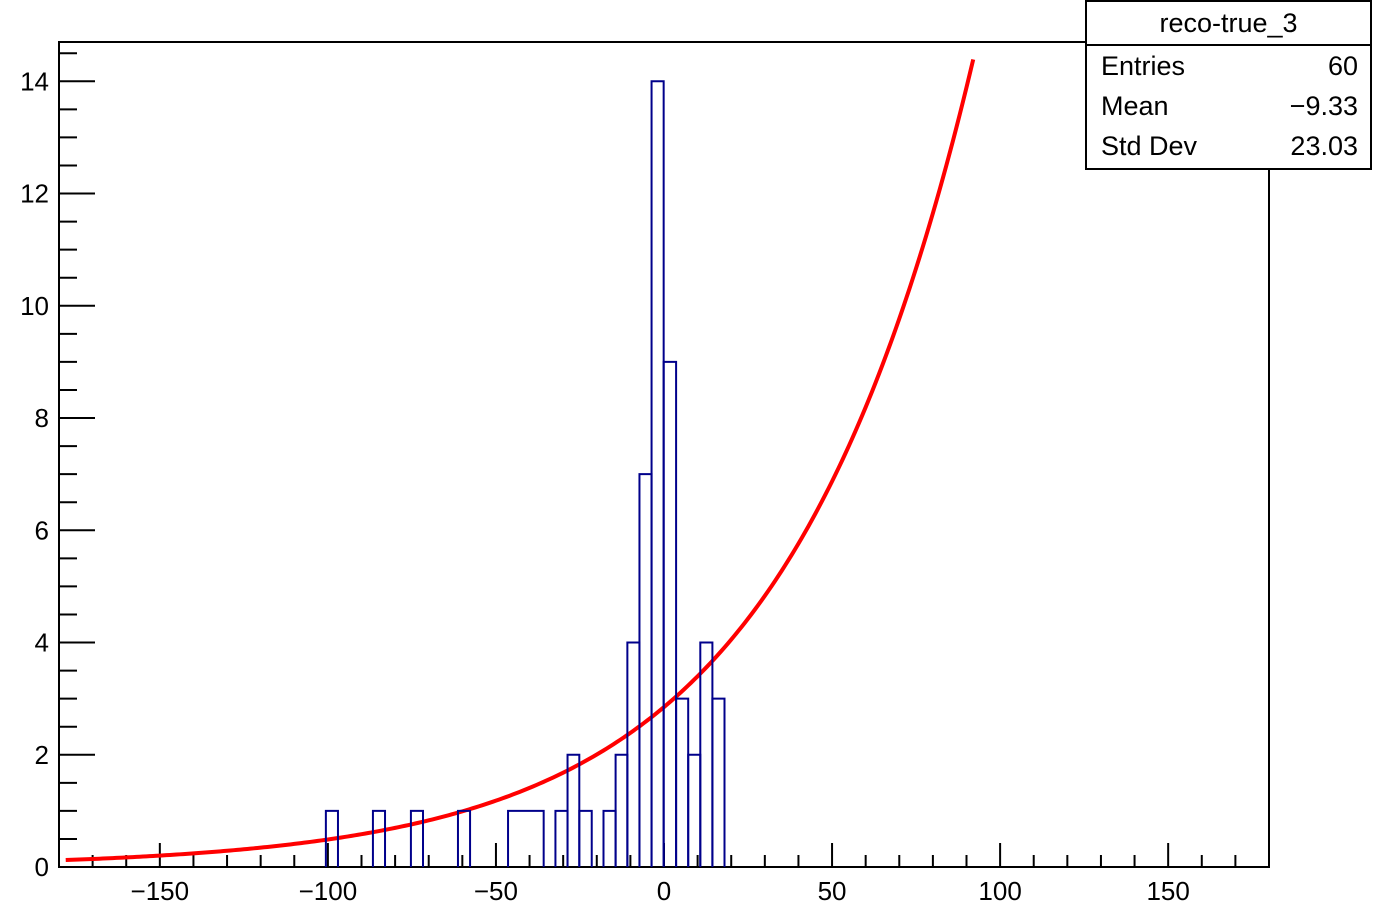 The image size is (1385, 906). I want to click on stats-row-mean: Mean −9.33, so click(1228, 106).